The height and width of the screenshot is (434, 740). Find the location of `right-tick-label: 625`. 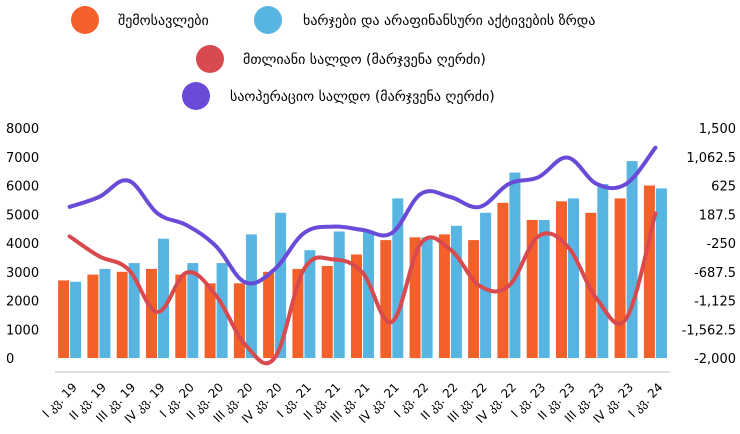

right-tick-label: 625 is located at coordinates (723, 187).